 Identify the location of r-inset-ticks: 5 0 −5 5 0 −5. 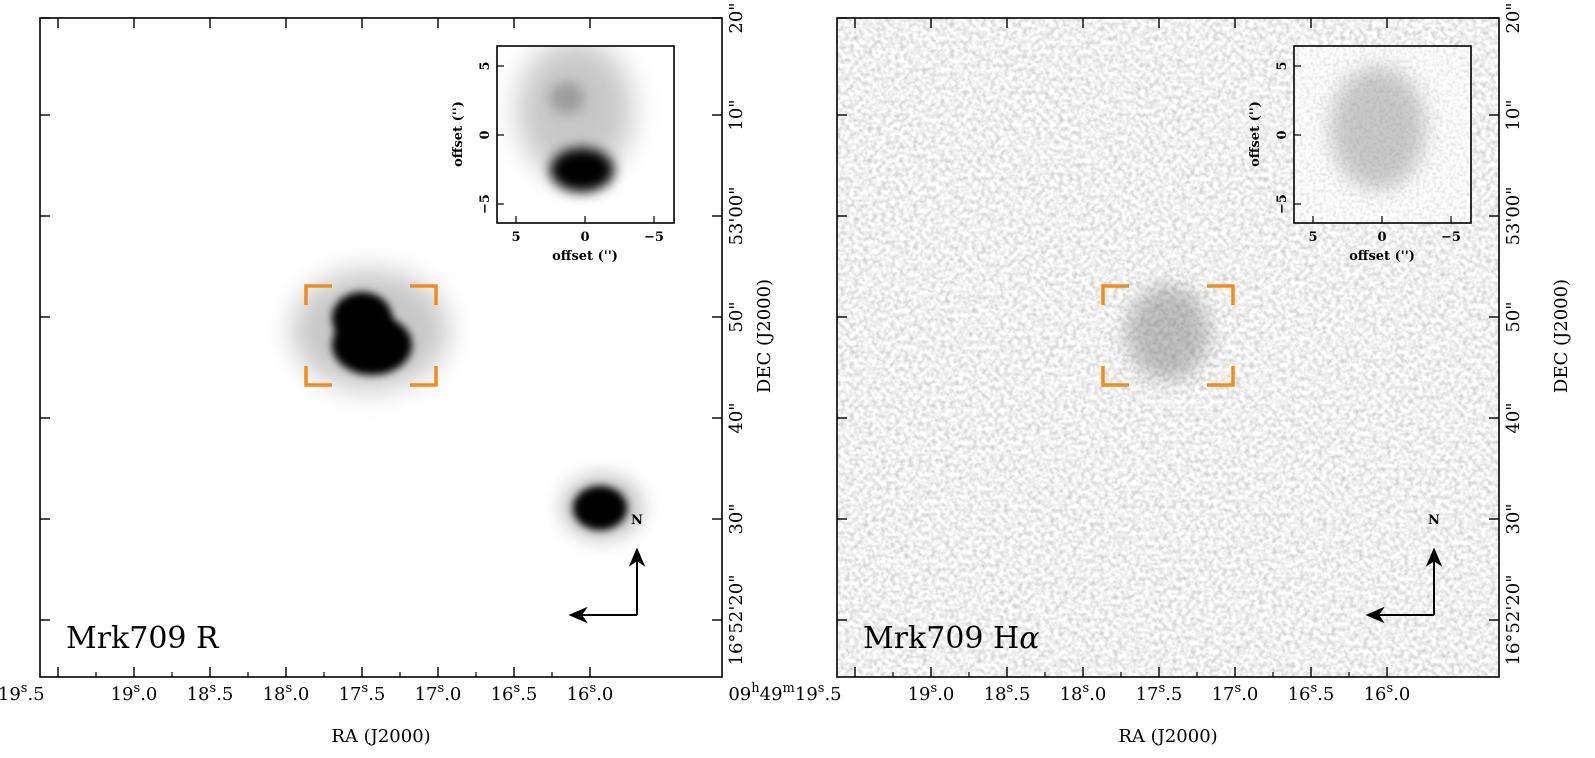
(571, 153).